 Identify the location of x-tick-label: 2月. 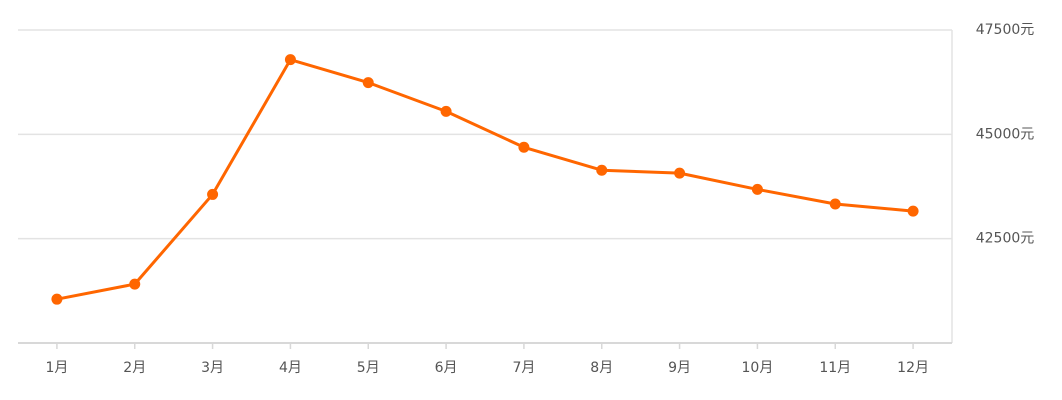
(134, 368).